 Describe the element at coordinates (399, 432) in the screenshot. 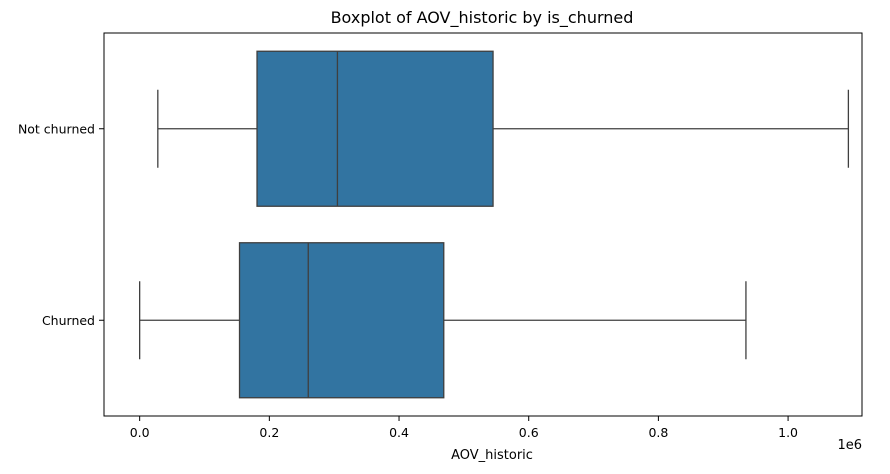

I see `x-tick-label: 0.4` at that location.